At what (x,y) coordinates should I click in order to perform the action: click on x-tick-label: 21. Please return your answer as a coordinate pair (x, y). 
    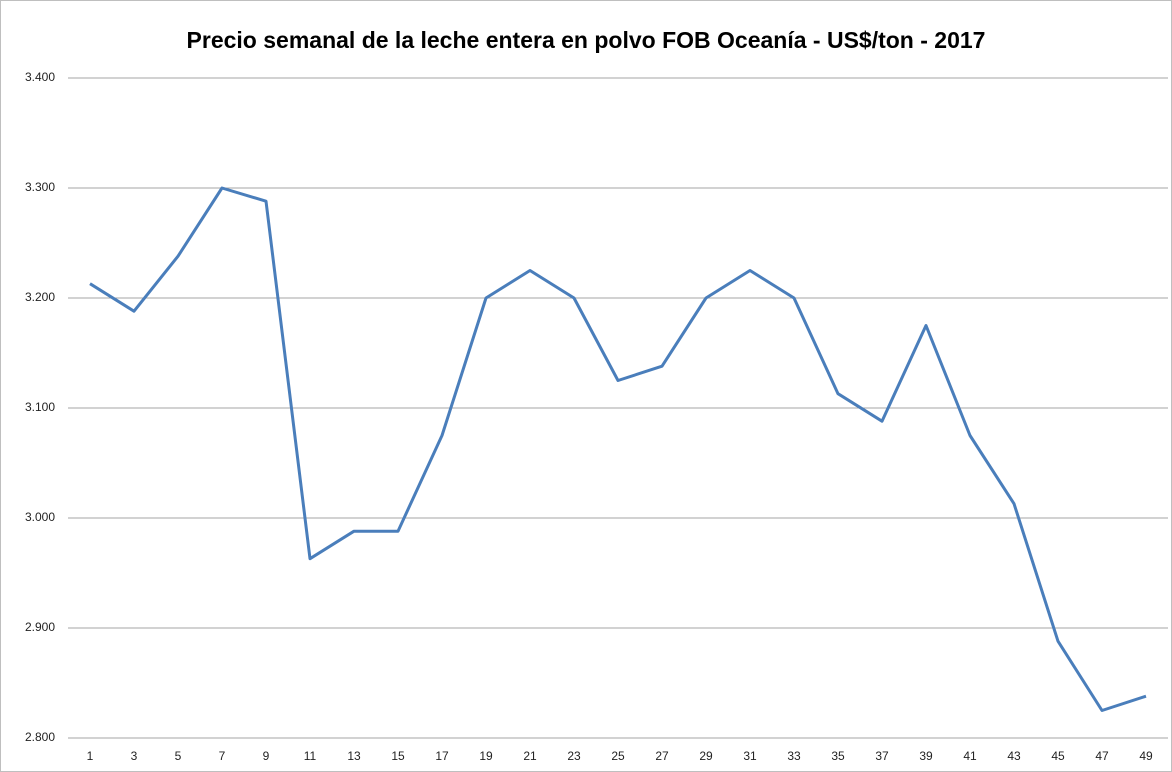
    Looking at the image, I should click on (530, 756).